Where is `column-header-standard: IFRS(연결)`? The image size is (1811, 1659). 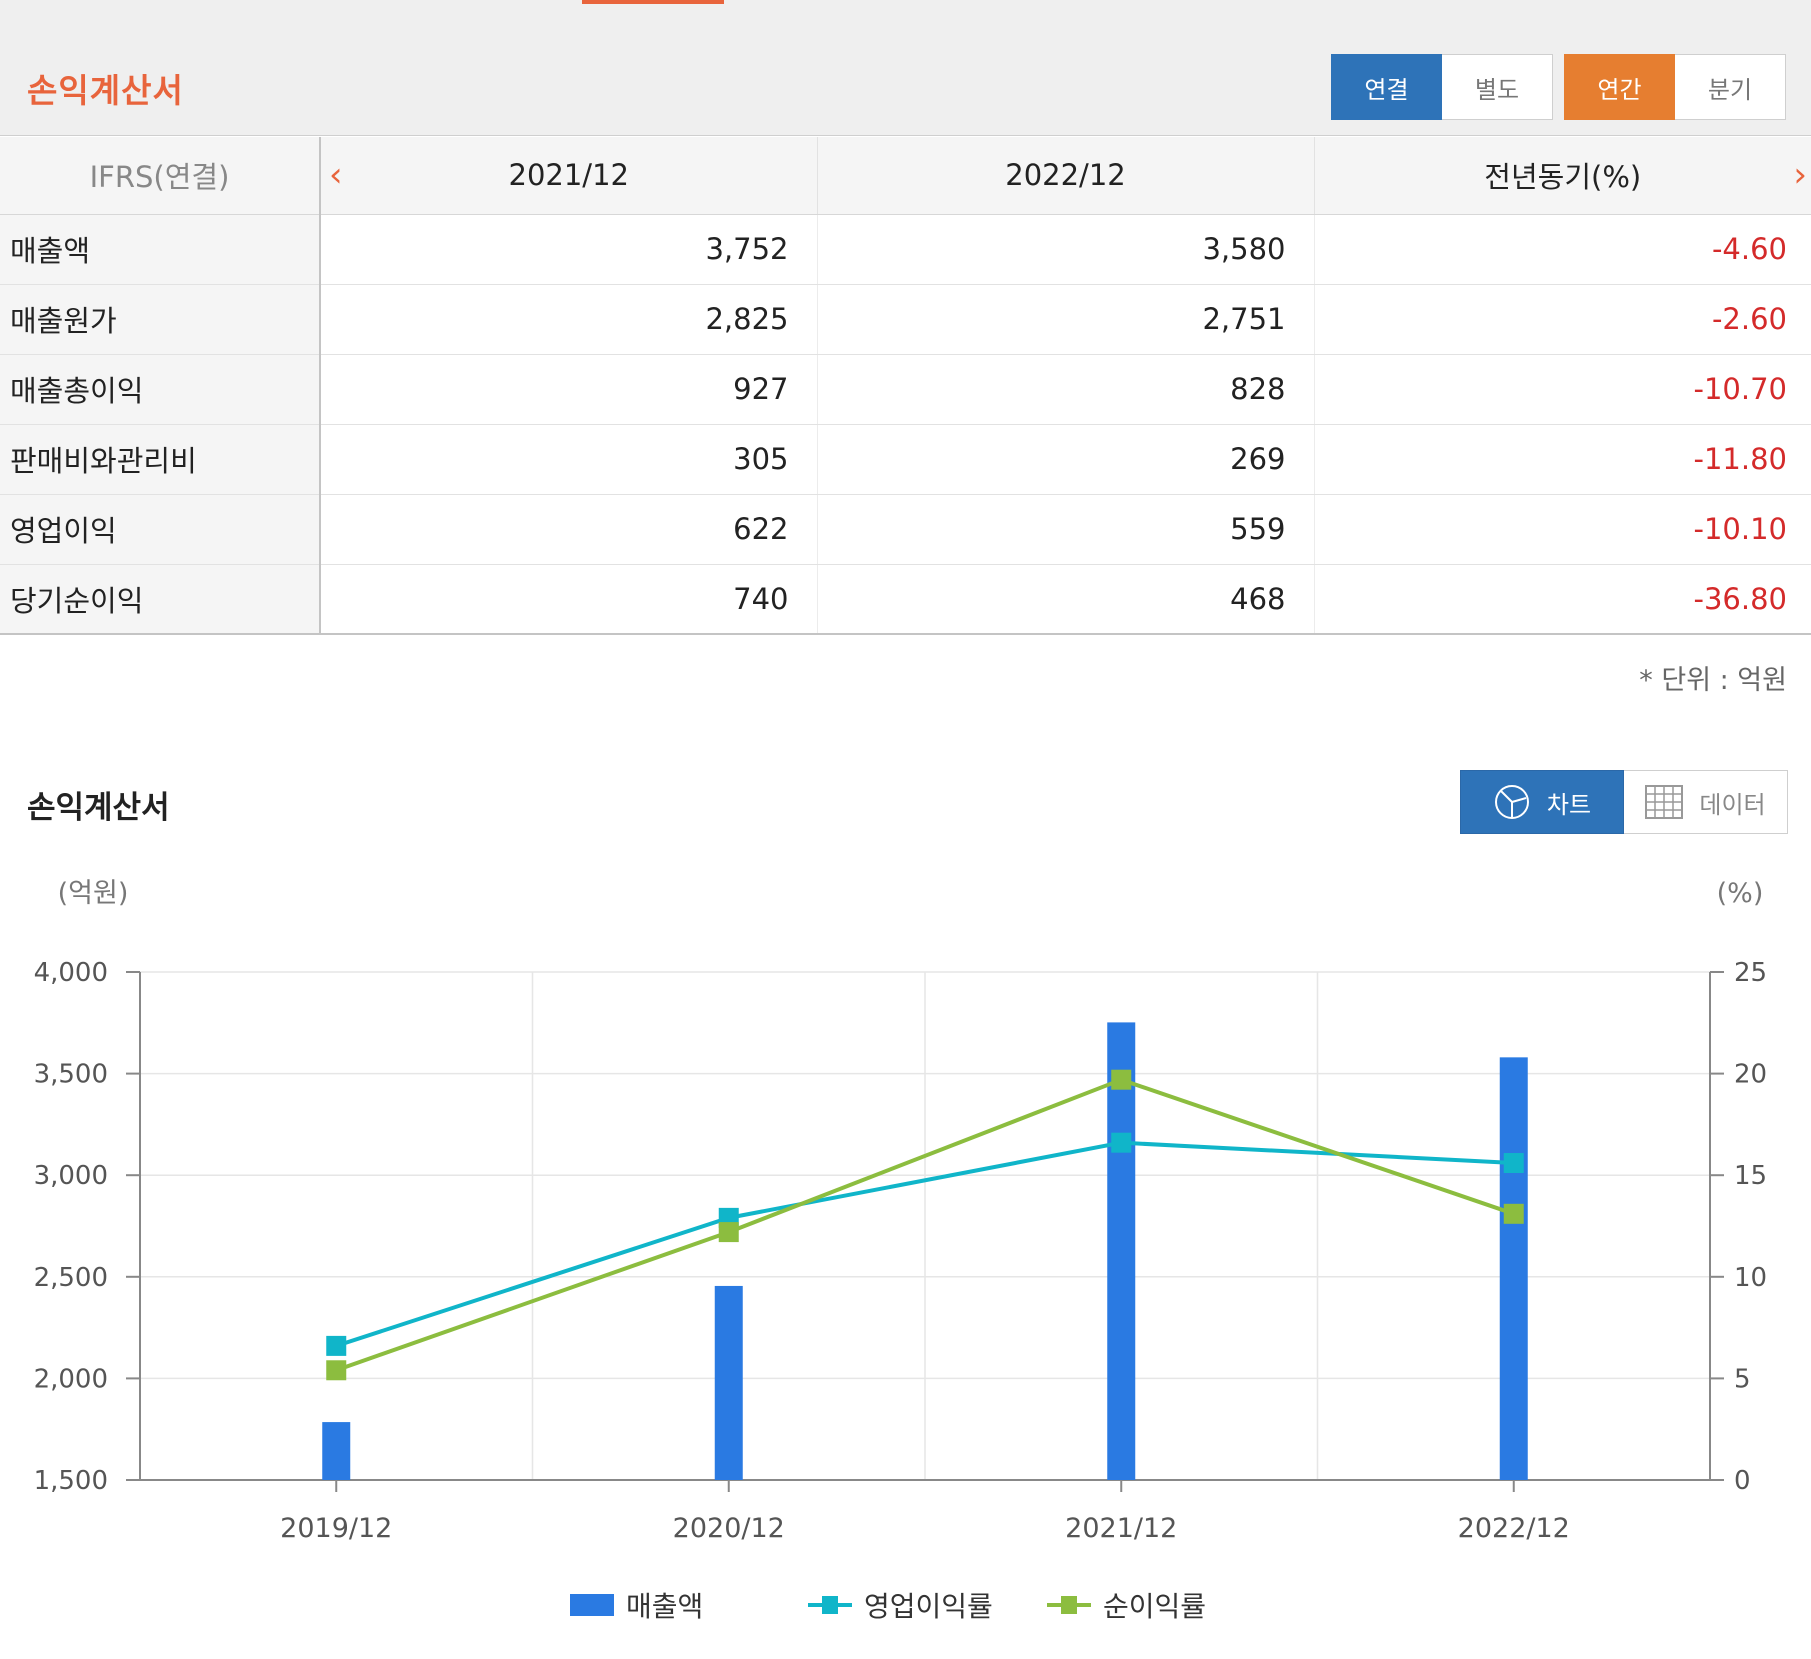 column-header-standard: IFRS(연결) is located at coordinates (160, 176).